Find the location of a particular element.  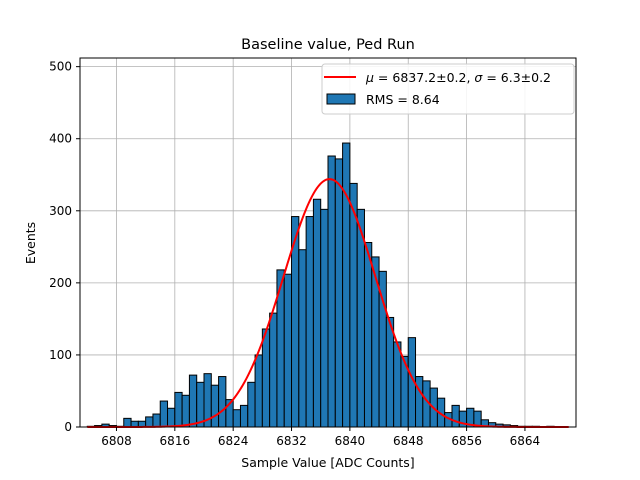

x-axis-label: Sample Value [ADC Counts] is located at coordinates (327, 462).